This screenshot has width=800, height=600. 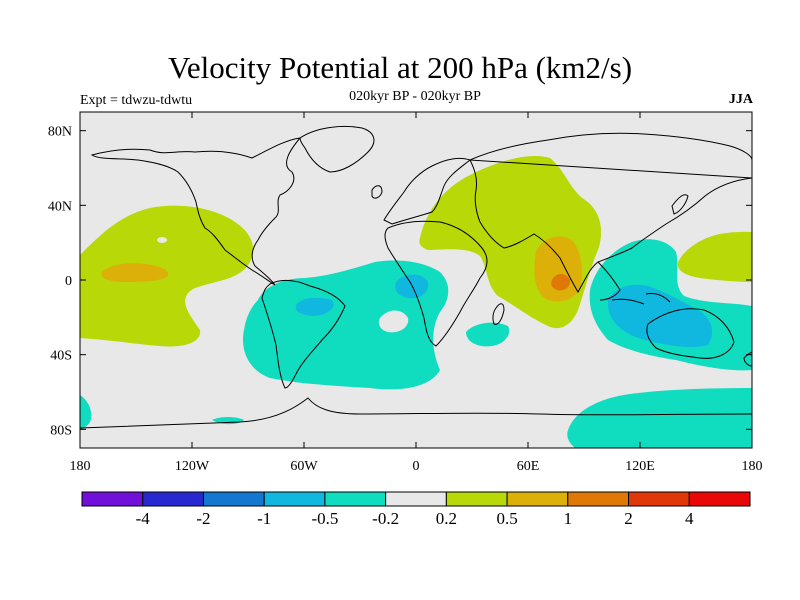 What do you see at coordinates (60, 132) in the screenshot?
I see `lat-tick-label: 80N` at bounding box center [60, 132].